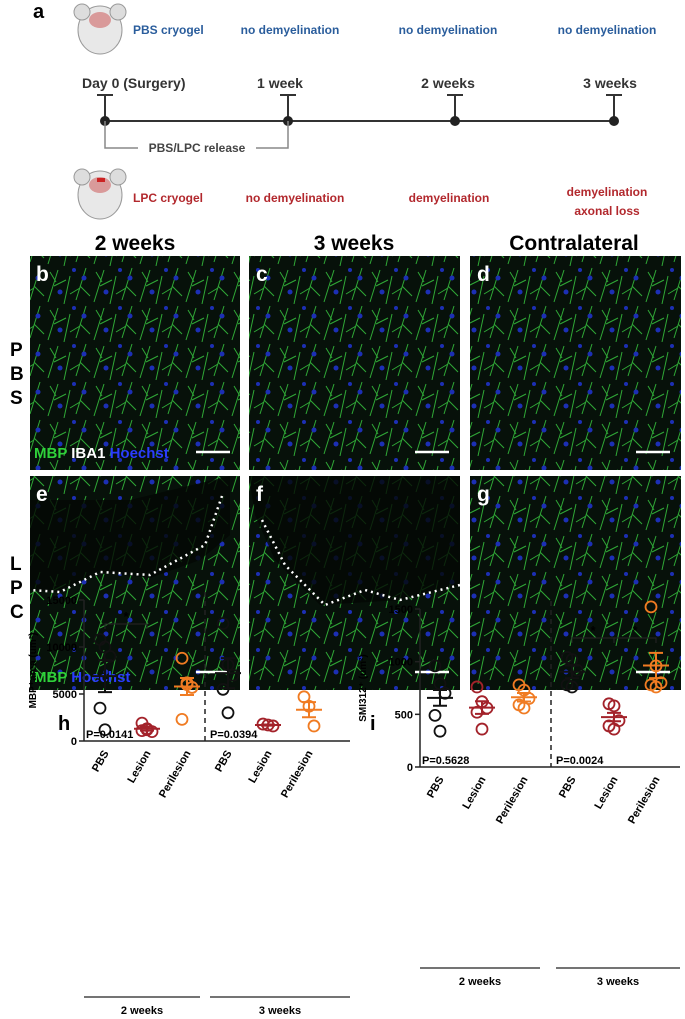  I want to click on timeline, so click(359, 108).